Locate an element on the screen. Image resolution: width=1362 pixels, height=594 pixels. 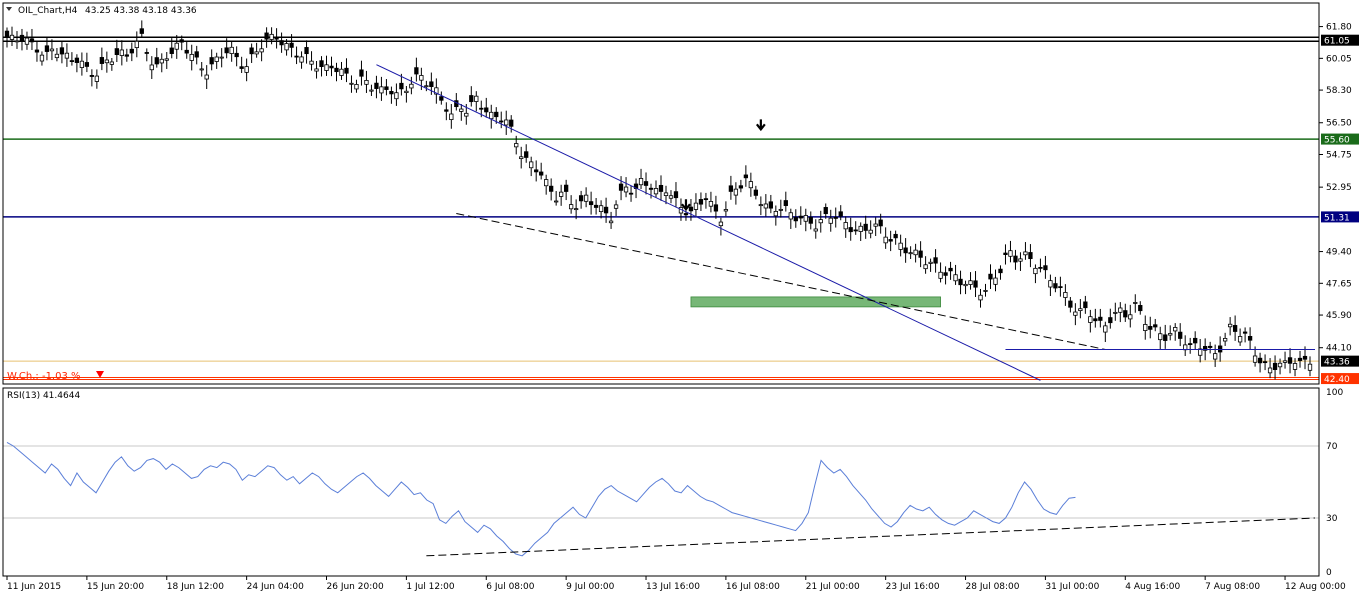
demand-zone is located at coordinates (815, 302).